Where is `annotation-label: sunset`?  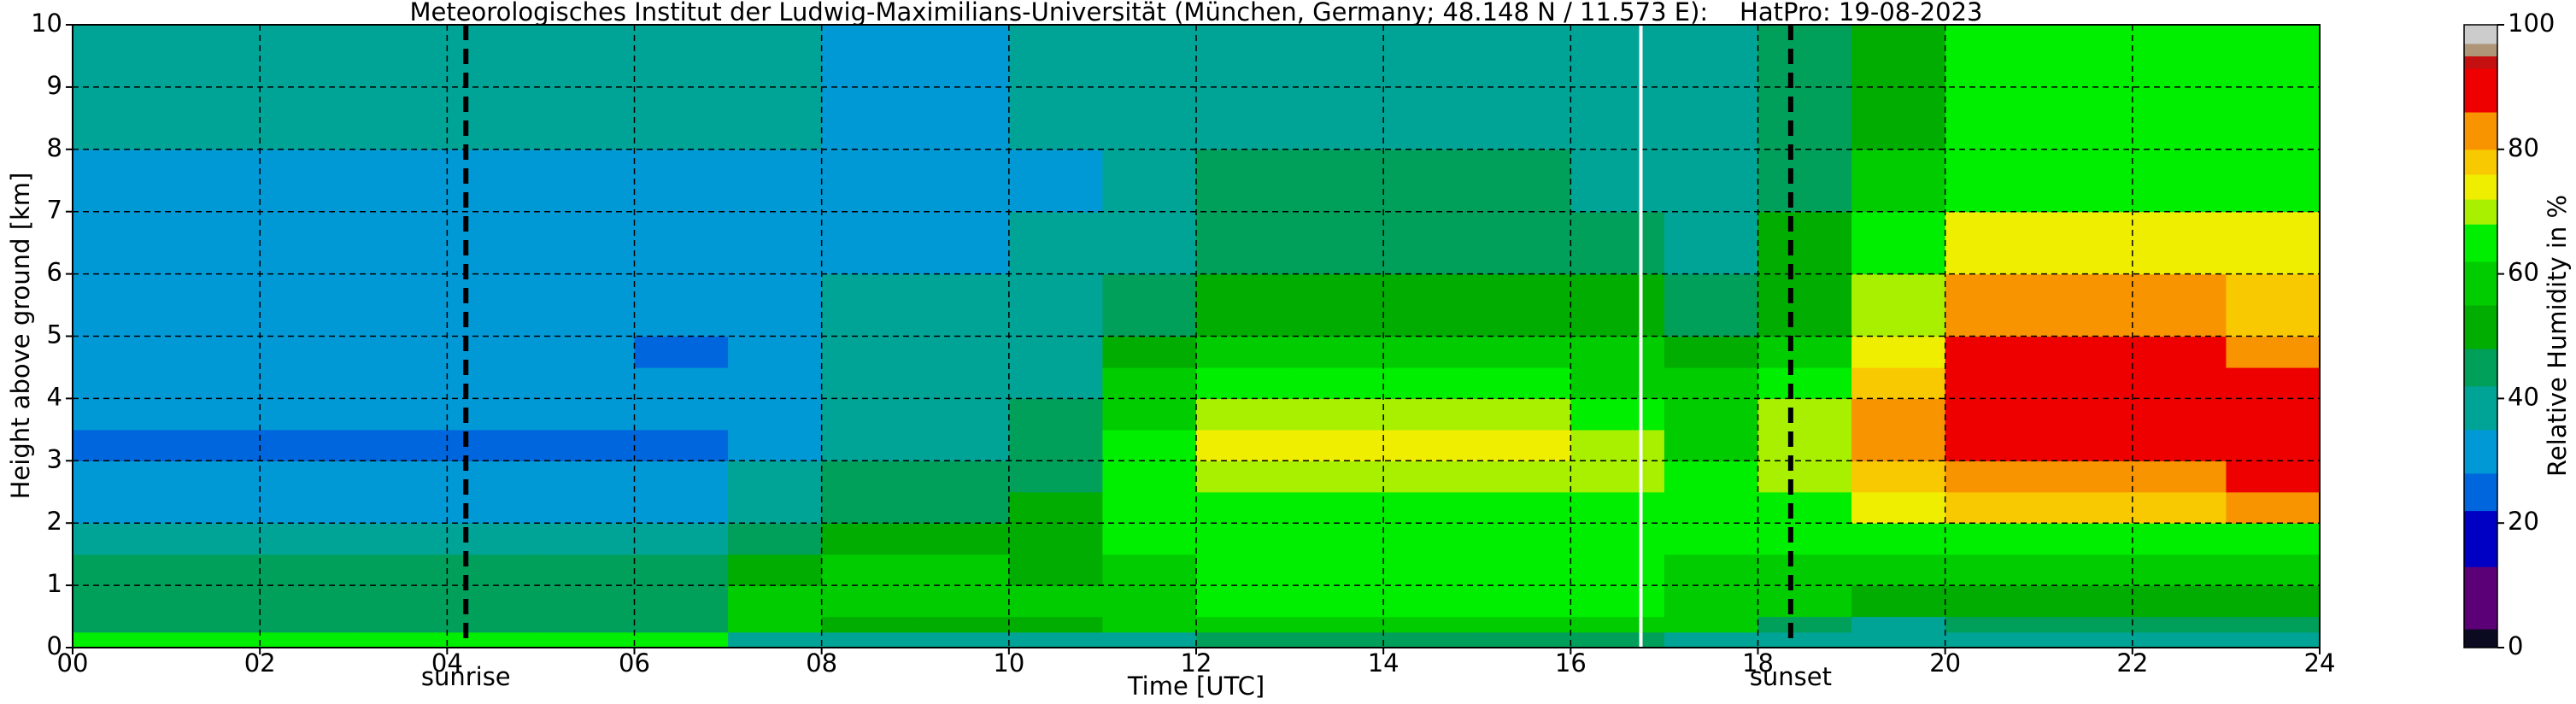
annotation-label: sunset is located at coordinates (1791, 676).